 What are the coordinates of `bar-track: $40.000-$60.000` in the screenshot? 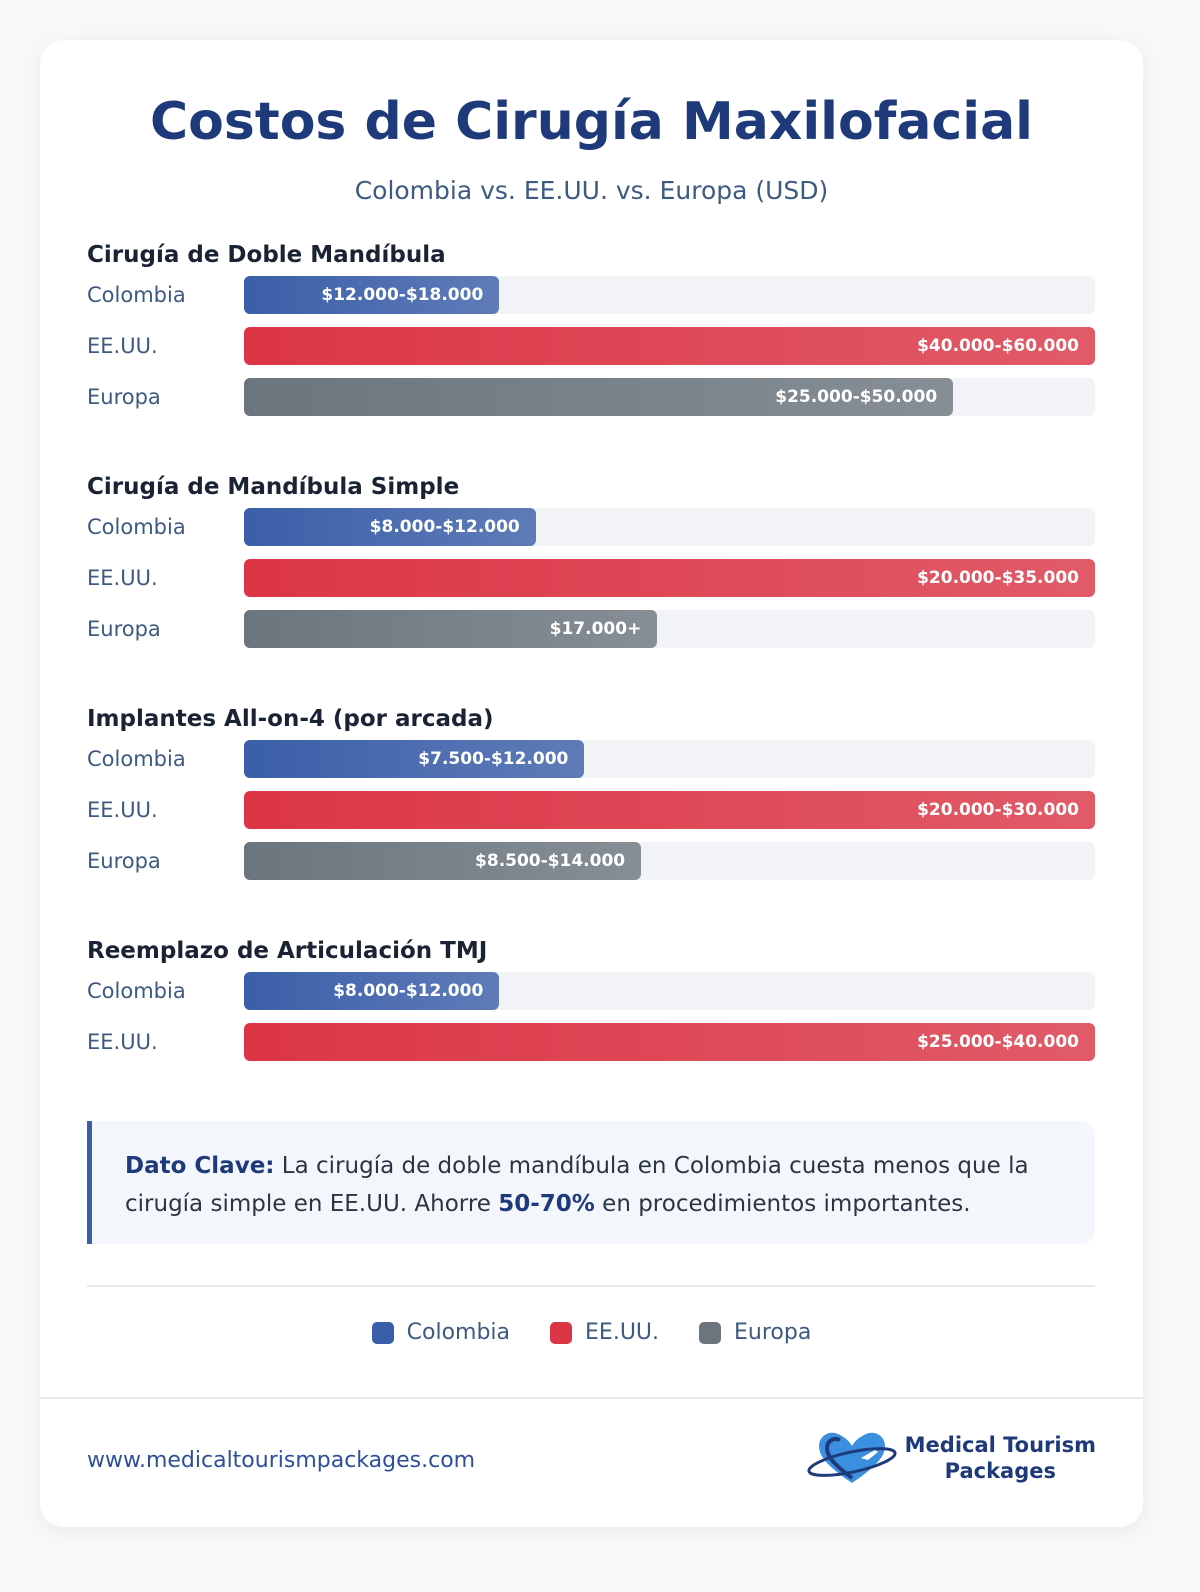 It's located at (669, 346).